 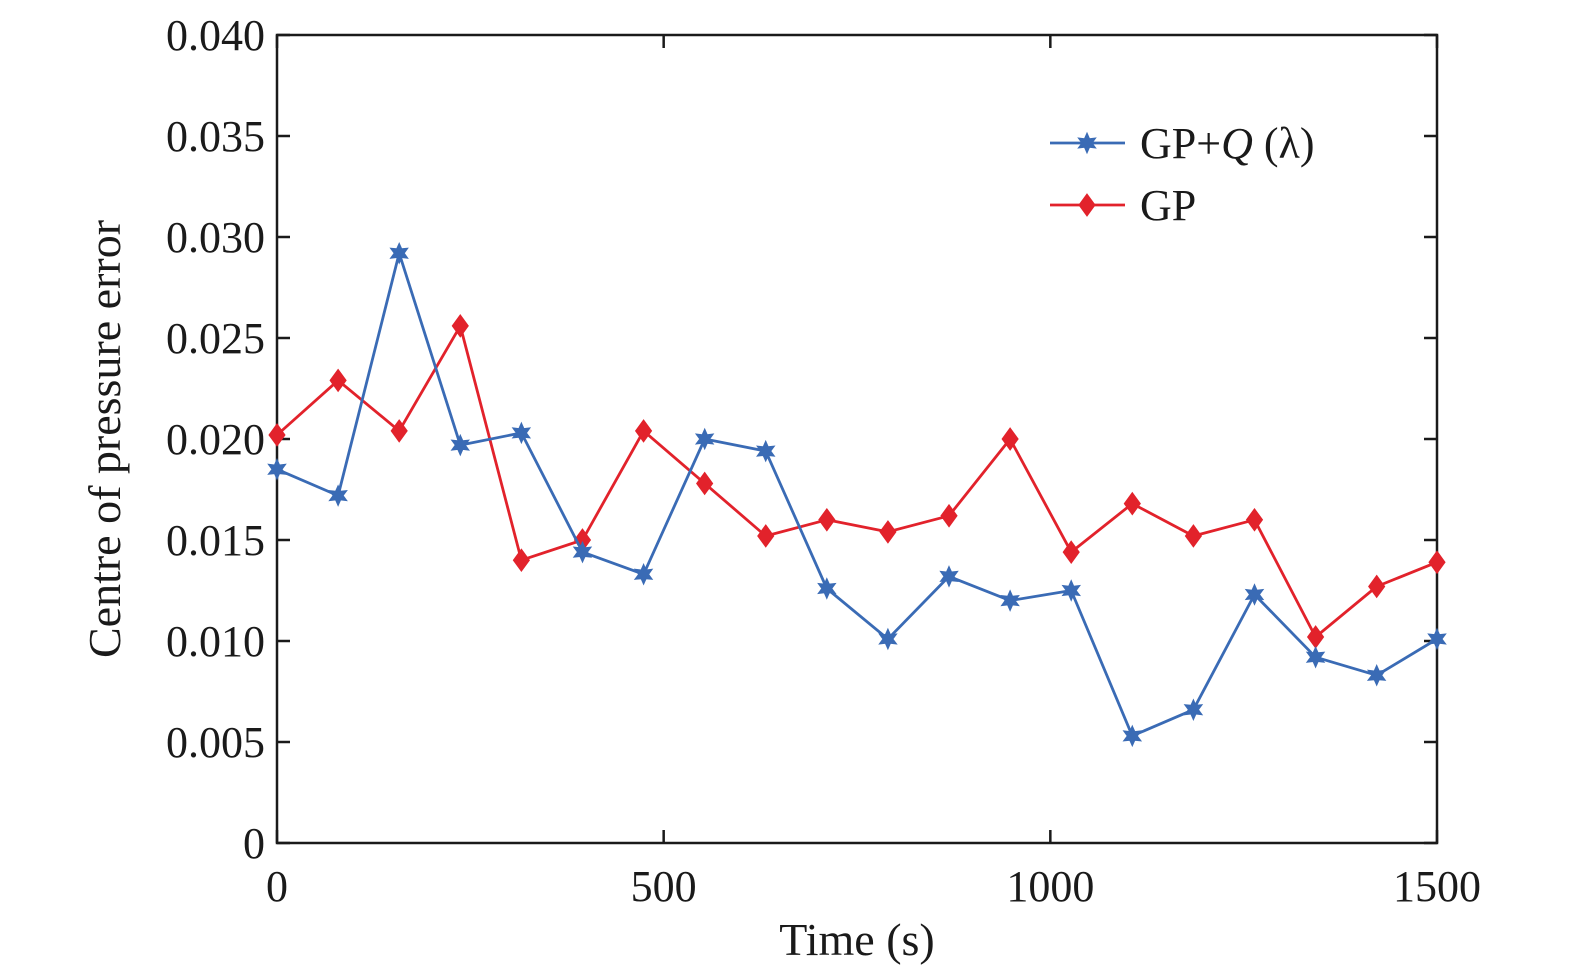 I want to click on y-tick-label: 0.025, so click(x=215, y=338).